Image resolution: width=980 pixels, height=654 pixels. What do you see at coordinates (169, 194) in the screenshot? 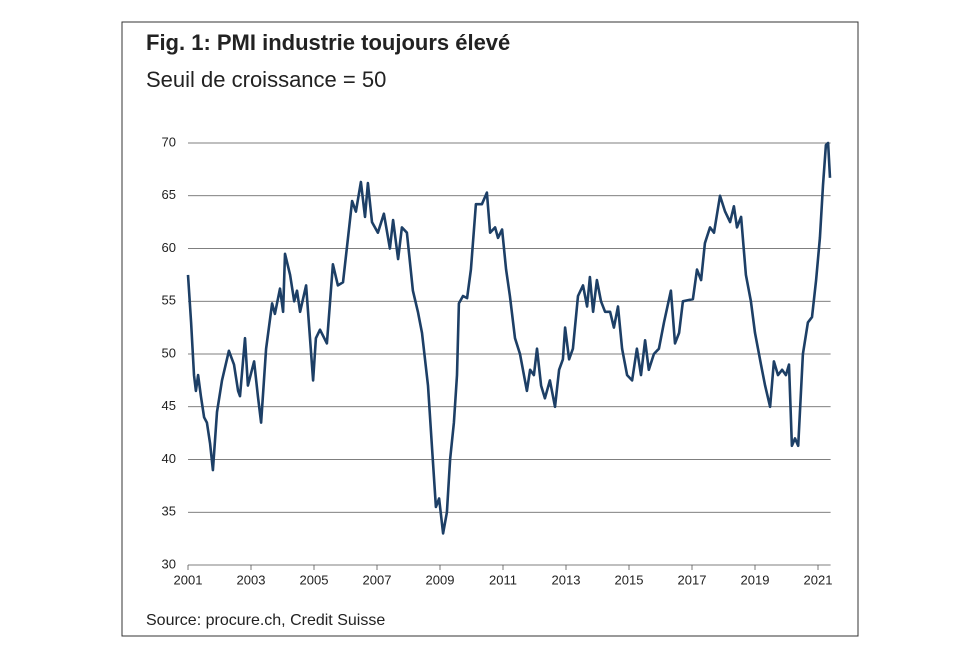
I see `y-tick-label: 65` at bounding box center [169, 194].